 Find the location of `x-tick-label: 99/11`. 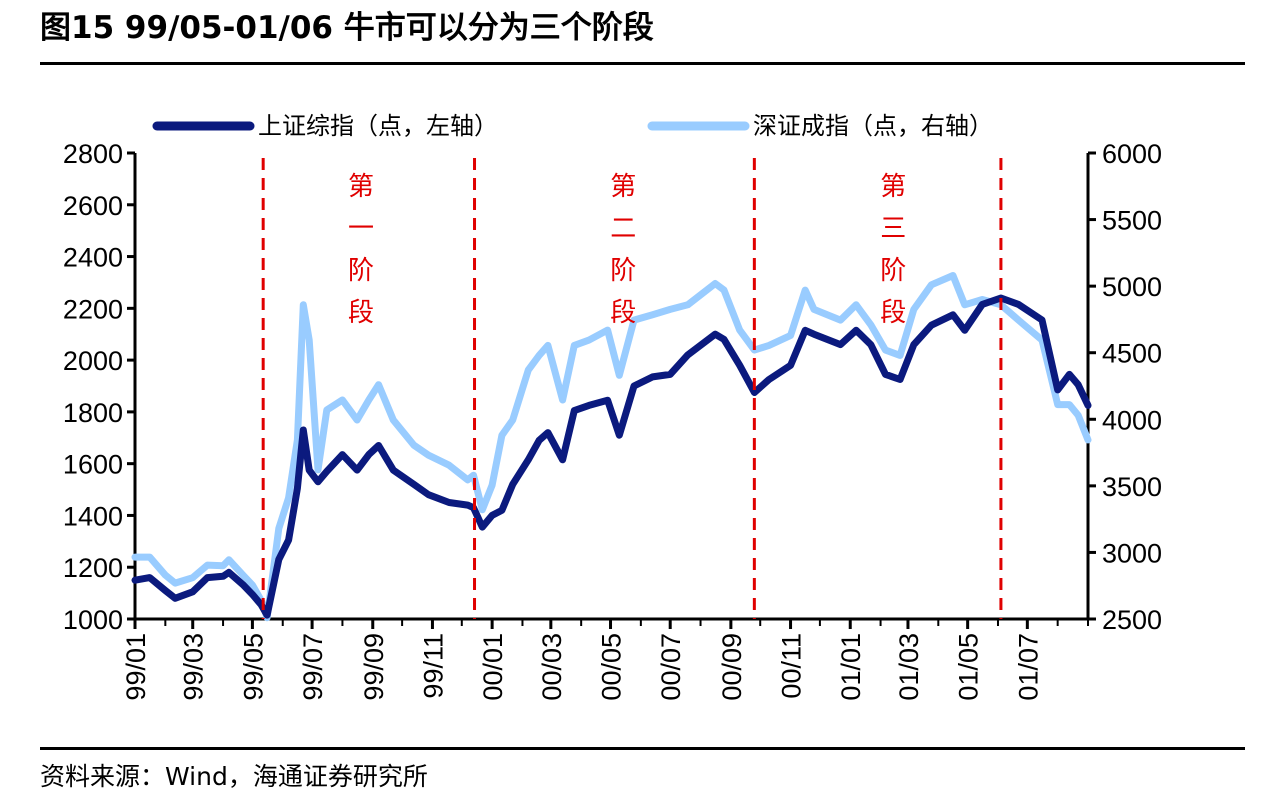

x-tick-label: 99/11 is located at coordinates (433, 666).